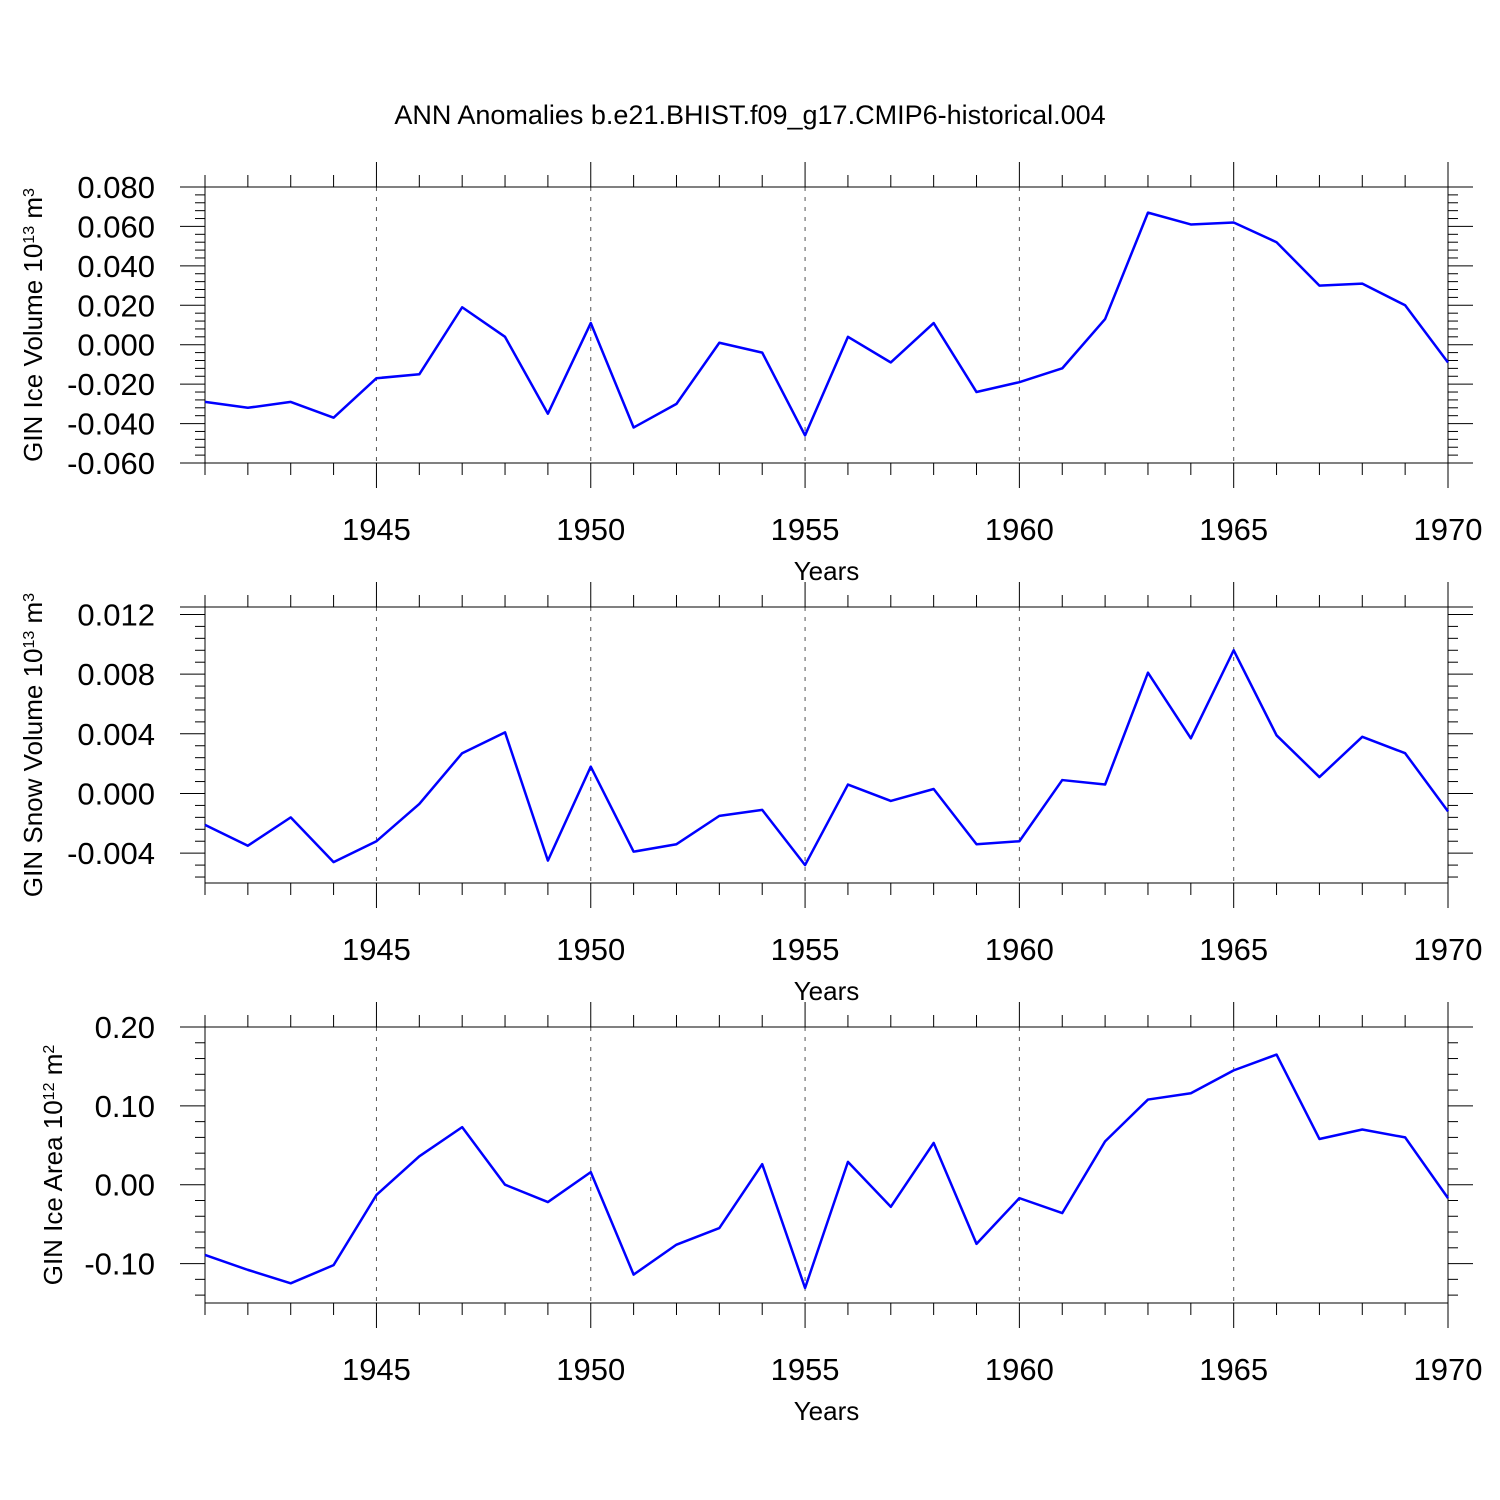  I want to click on y-tick-label: 0.012, so click(116, 614).